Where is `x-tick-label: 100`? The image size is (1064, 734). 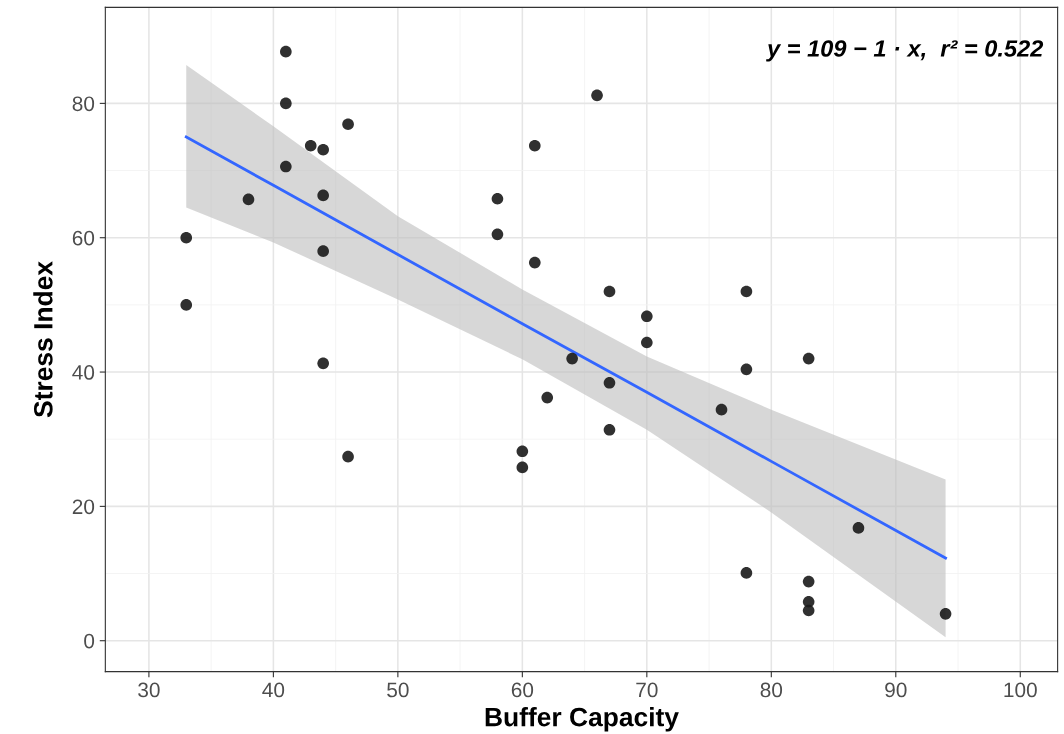
x-tick-label: 100 is located at coordinates (1020, 690).